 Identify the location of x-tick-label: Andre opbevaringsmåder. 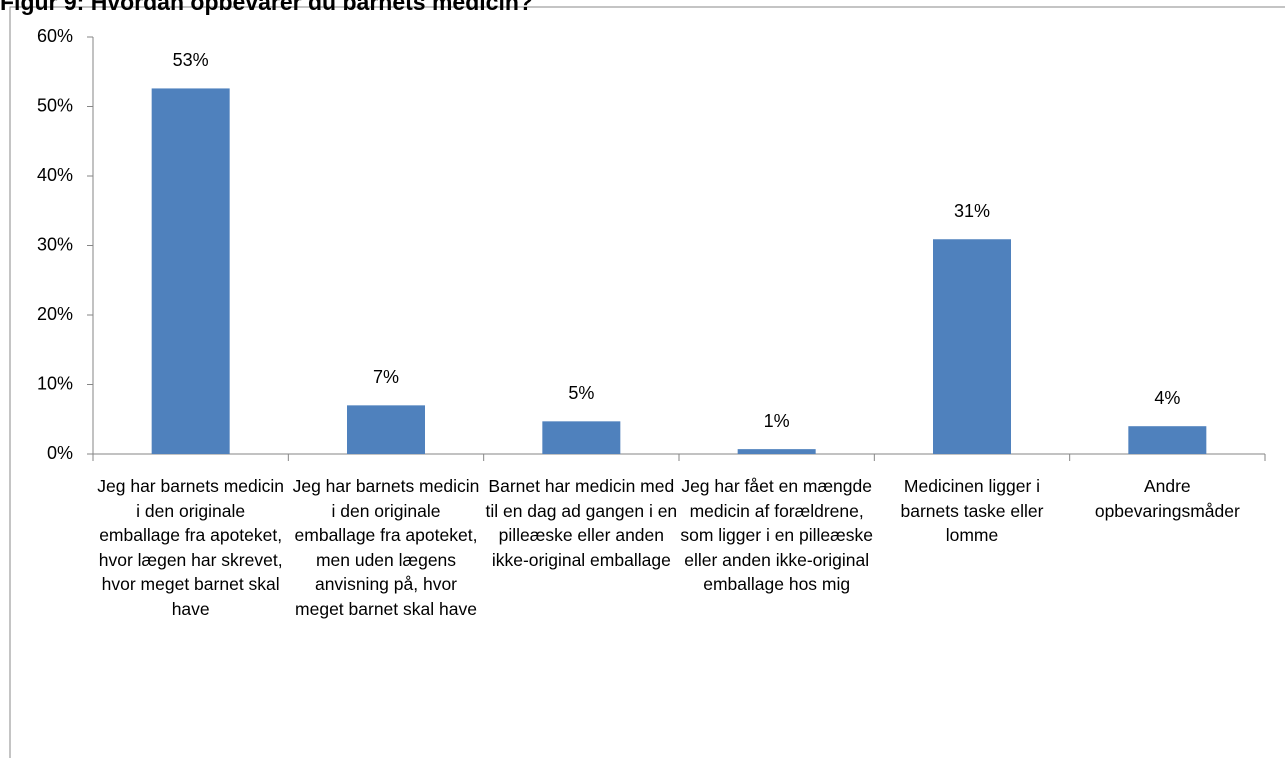
(1167, 498).